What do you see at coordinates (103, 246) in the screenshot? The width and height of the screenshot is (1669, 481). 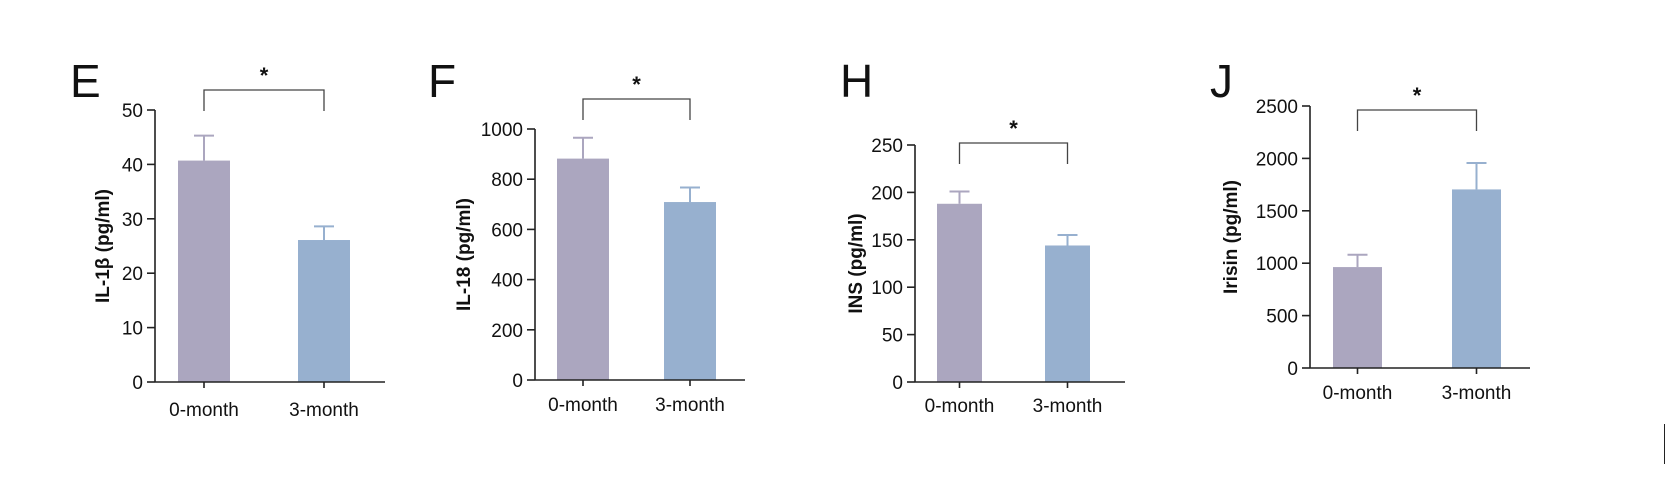 I see `y-axis-title: IL-1β (pg/ml)` at bounding box center [103, 246].